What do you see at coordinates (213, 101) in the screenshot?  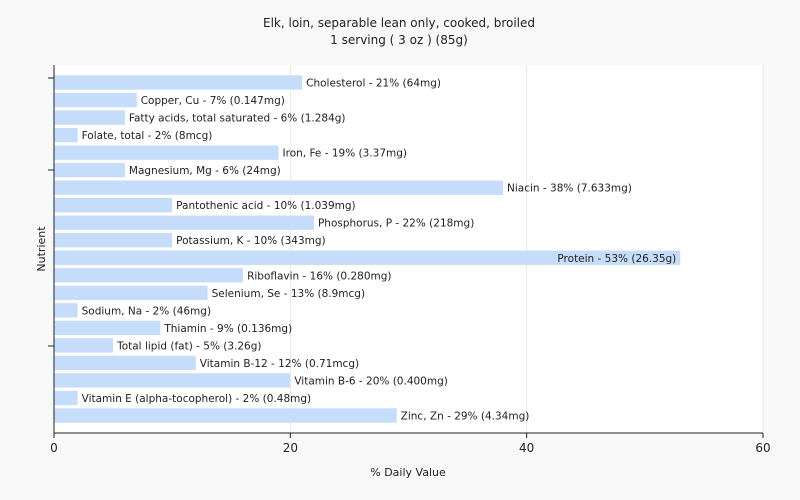 I see `bar-label: Copper, Cu - 7% (0.147mg)` at bounding box center [213, 101].